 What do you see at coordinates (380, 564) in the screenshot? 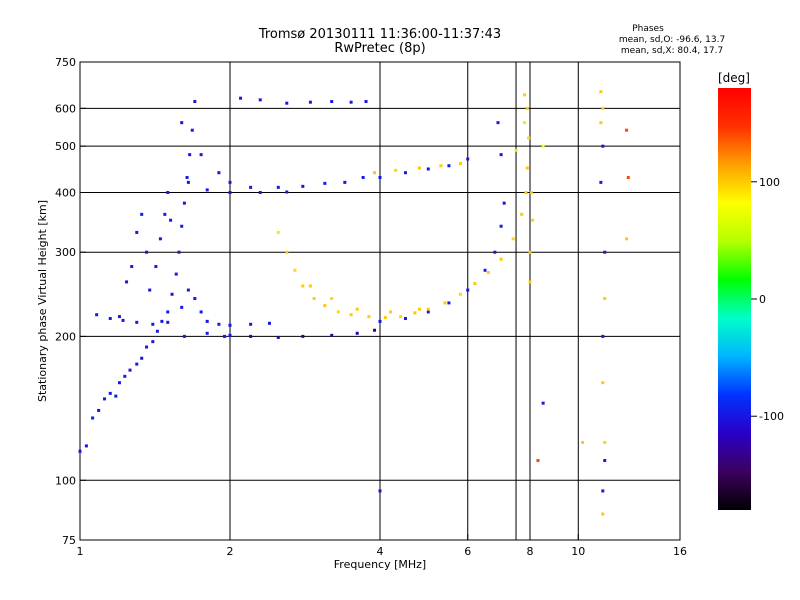
I see `x-axis-label: Frequency [MHz]` at bounding box center [380, 564].